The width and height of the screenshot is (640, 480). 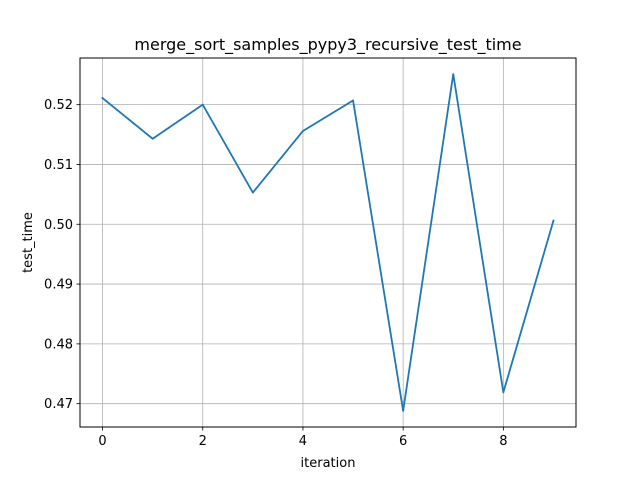 What do you see at coordinates (58, 404) in the screenshot?
I see `y-tick-label: 0.47` at bounding box center [58, 404].